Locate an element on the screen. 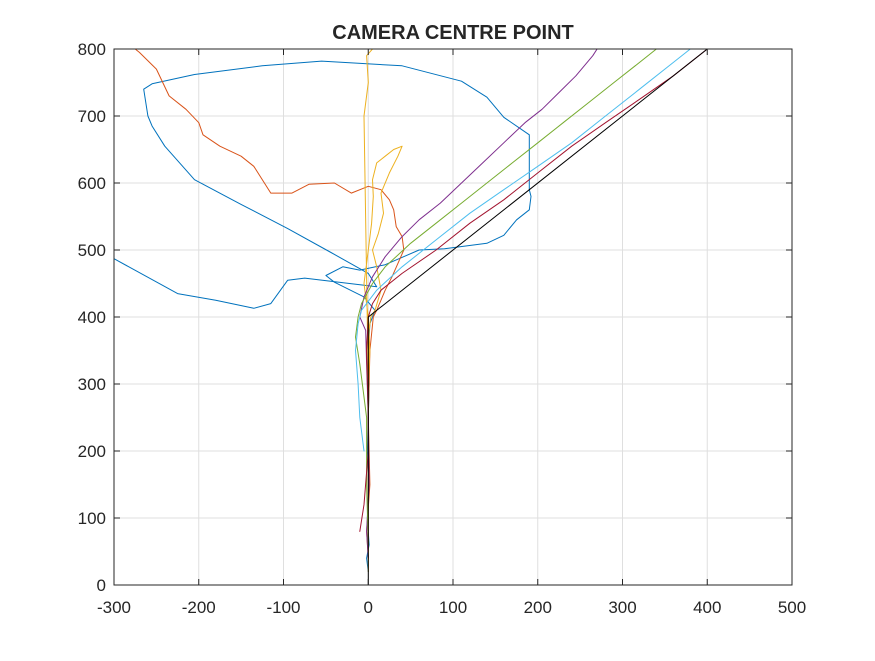 Image resolution: width=875 pixels, height=661 pixels. y-tick-label: 300 is located at coordinates (92, 384).